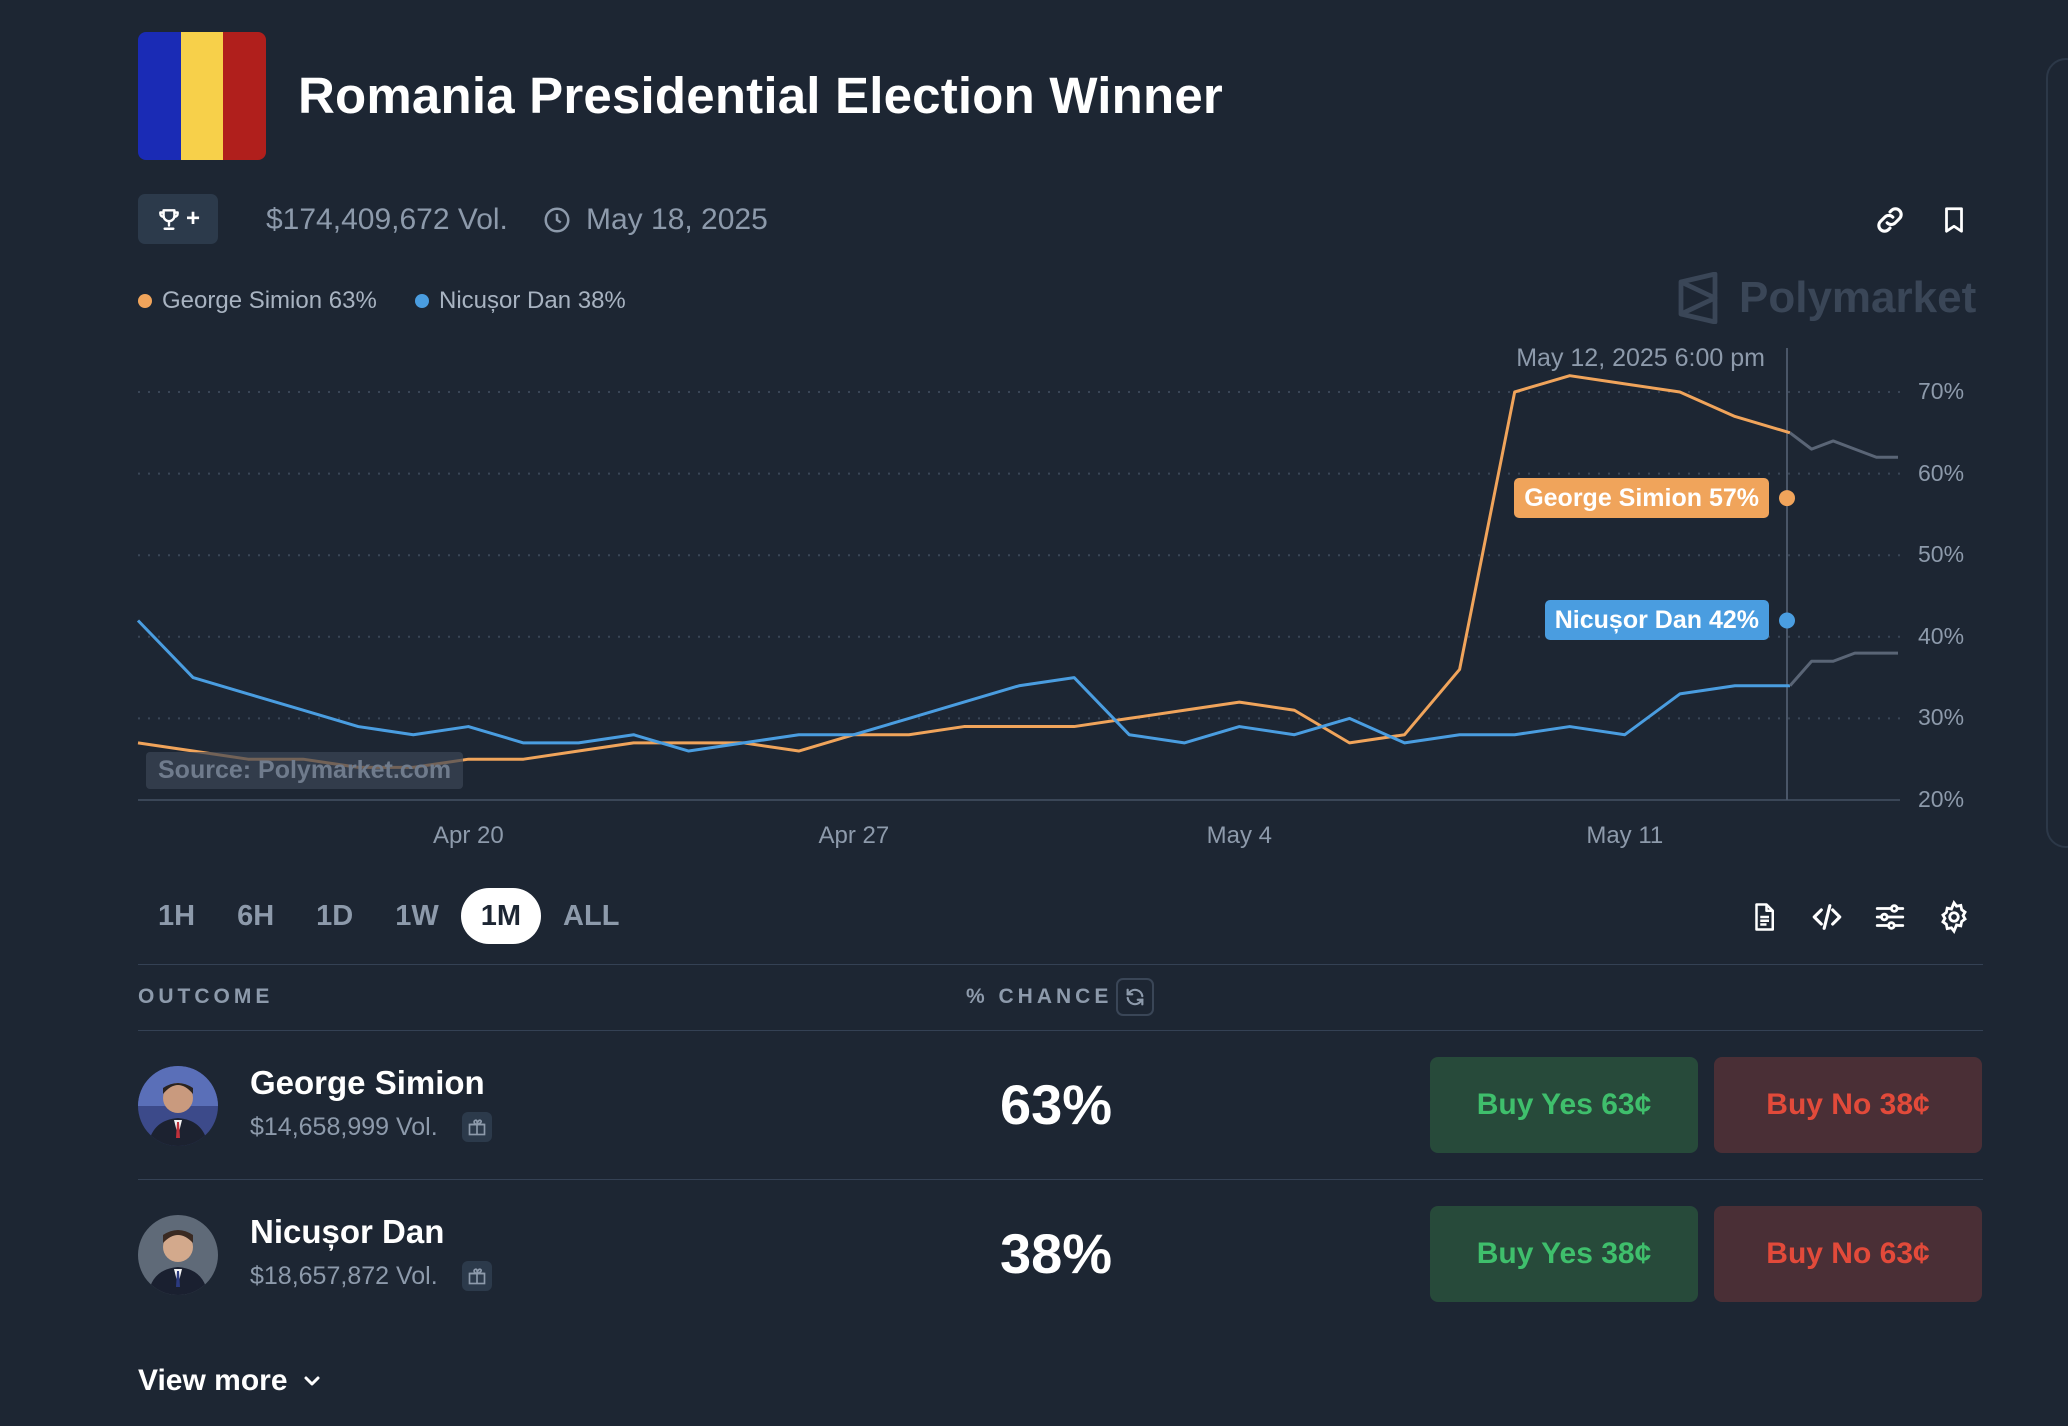  I want to click on x-tick-label: Apr 27, so click(854, 835).